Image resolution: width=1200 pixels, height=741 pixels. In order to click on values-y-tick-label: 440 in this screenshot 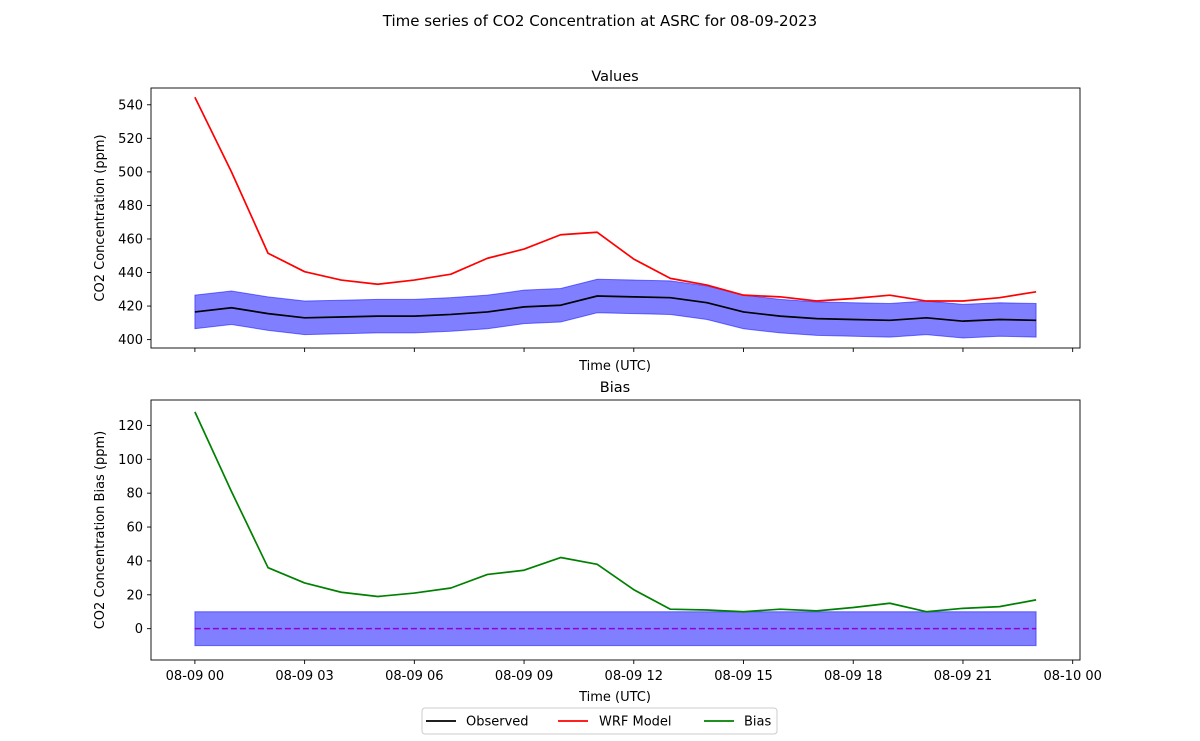, I will do `click(130, 273)`.